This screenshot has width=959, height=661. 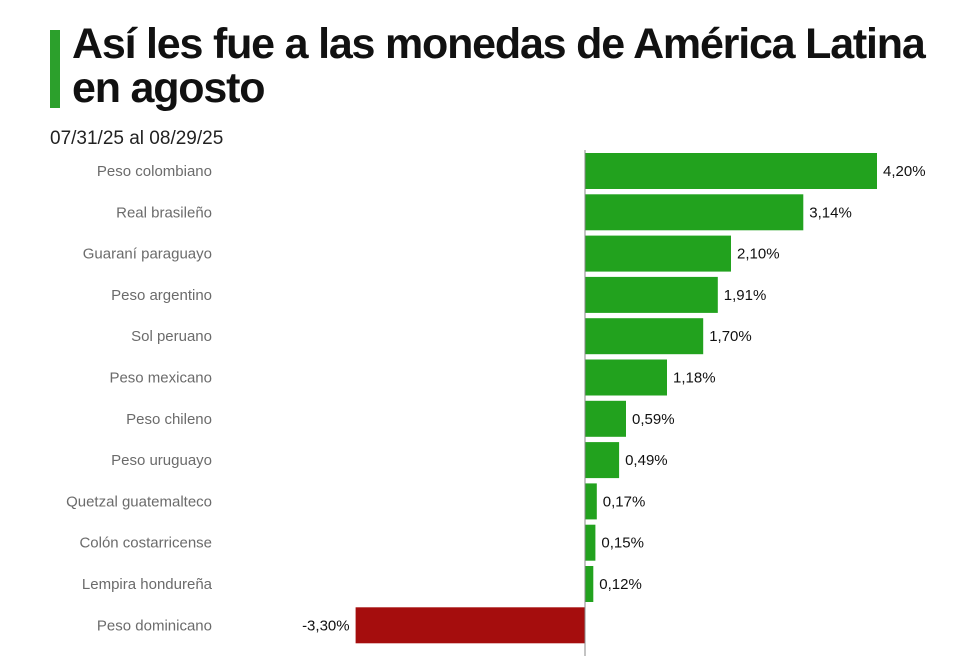 I want to click on category-label-9: Colón costarricense, so click(x=145, y=543).